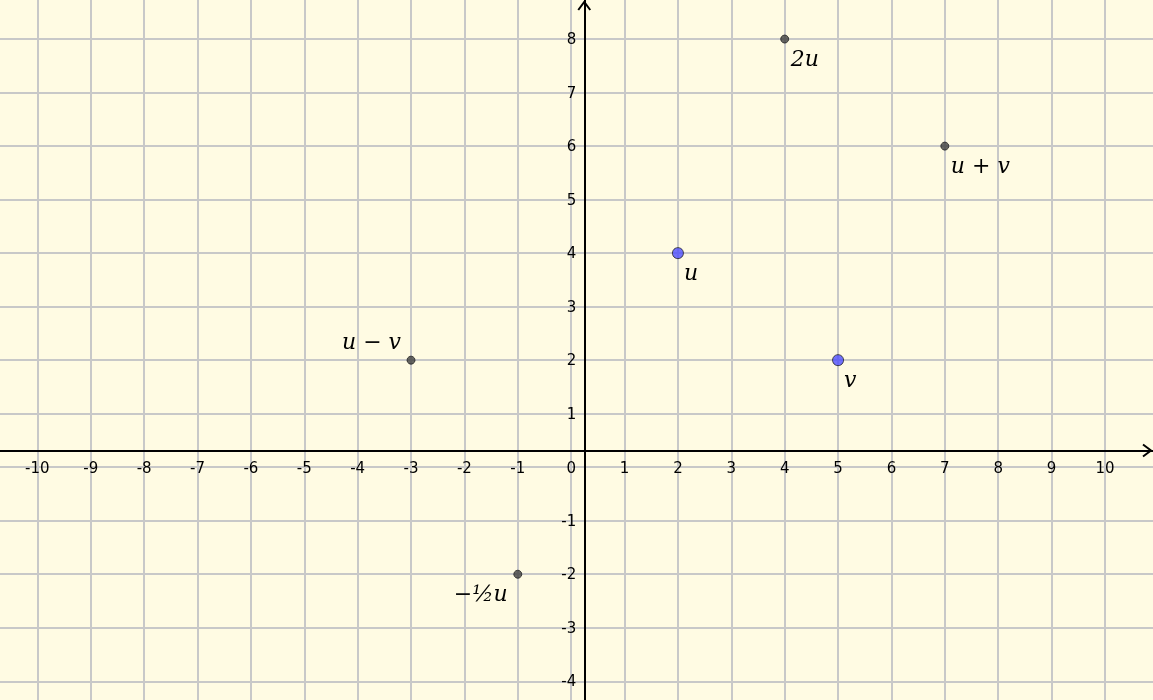 This screenshot has width=1153, height=700. I want to click on annotation: u + v, so click(980, 165).